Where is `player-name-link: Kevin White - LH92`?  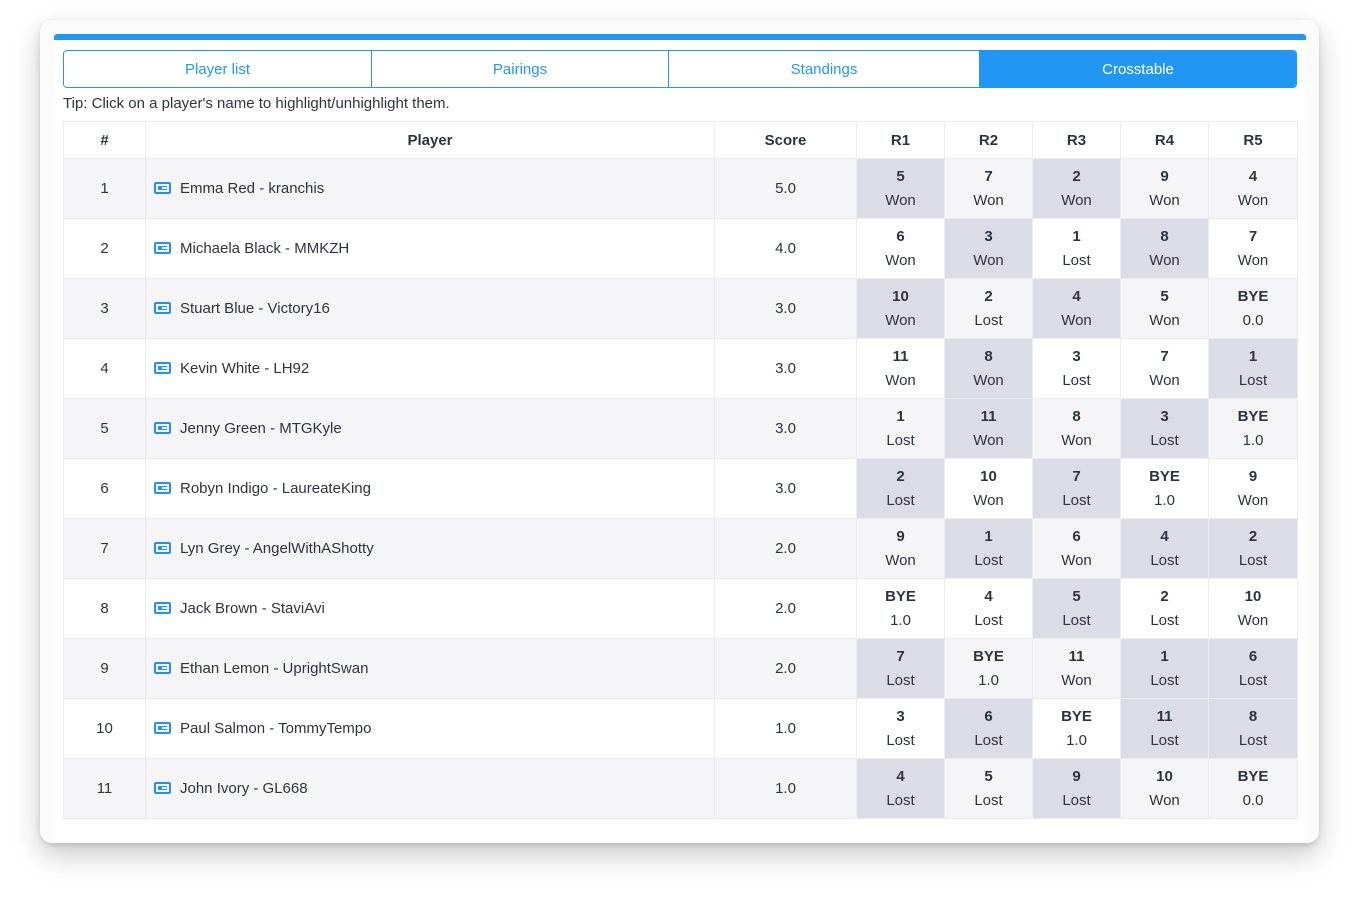 player-name-link: Kevin White - LH92 is located at coordinates (245, 368).